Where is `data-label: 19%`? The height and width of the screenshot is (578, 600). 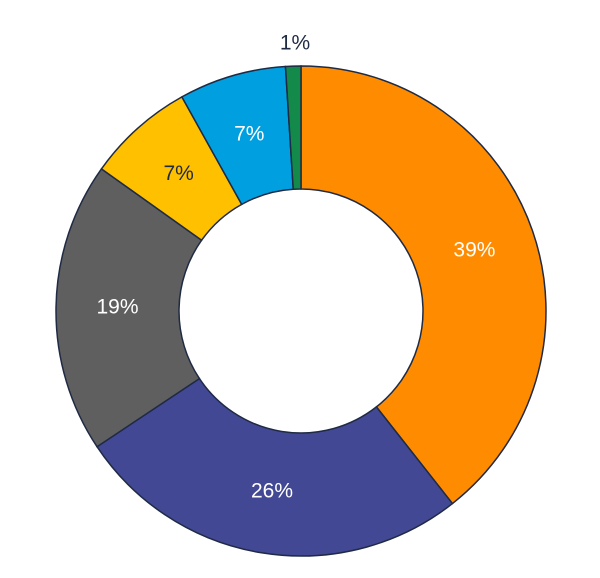
data-label: 19% is located at coordinates (118, 307).